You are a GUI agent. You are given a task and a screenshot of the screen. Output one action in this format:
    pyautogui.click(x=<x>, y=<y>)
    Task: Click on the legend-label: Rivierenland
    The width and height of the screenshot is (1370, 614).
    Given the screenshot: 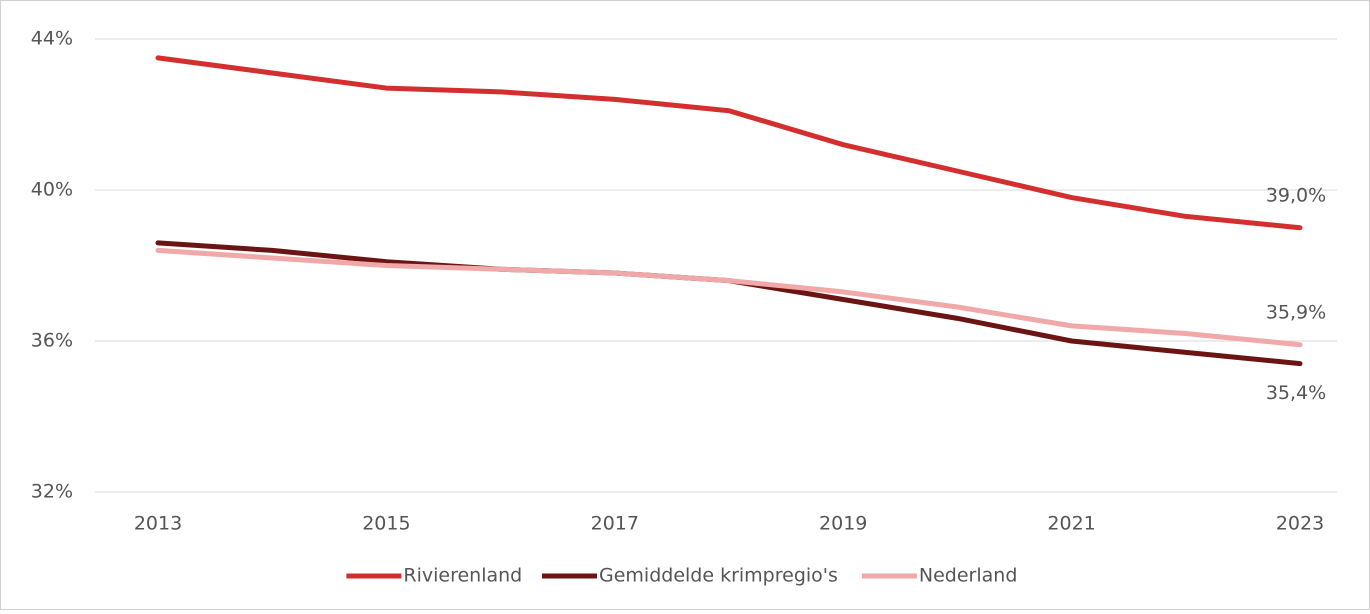 What is the action you would take?
    pyautogui.click(x=462, y=576)
    